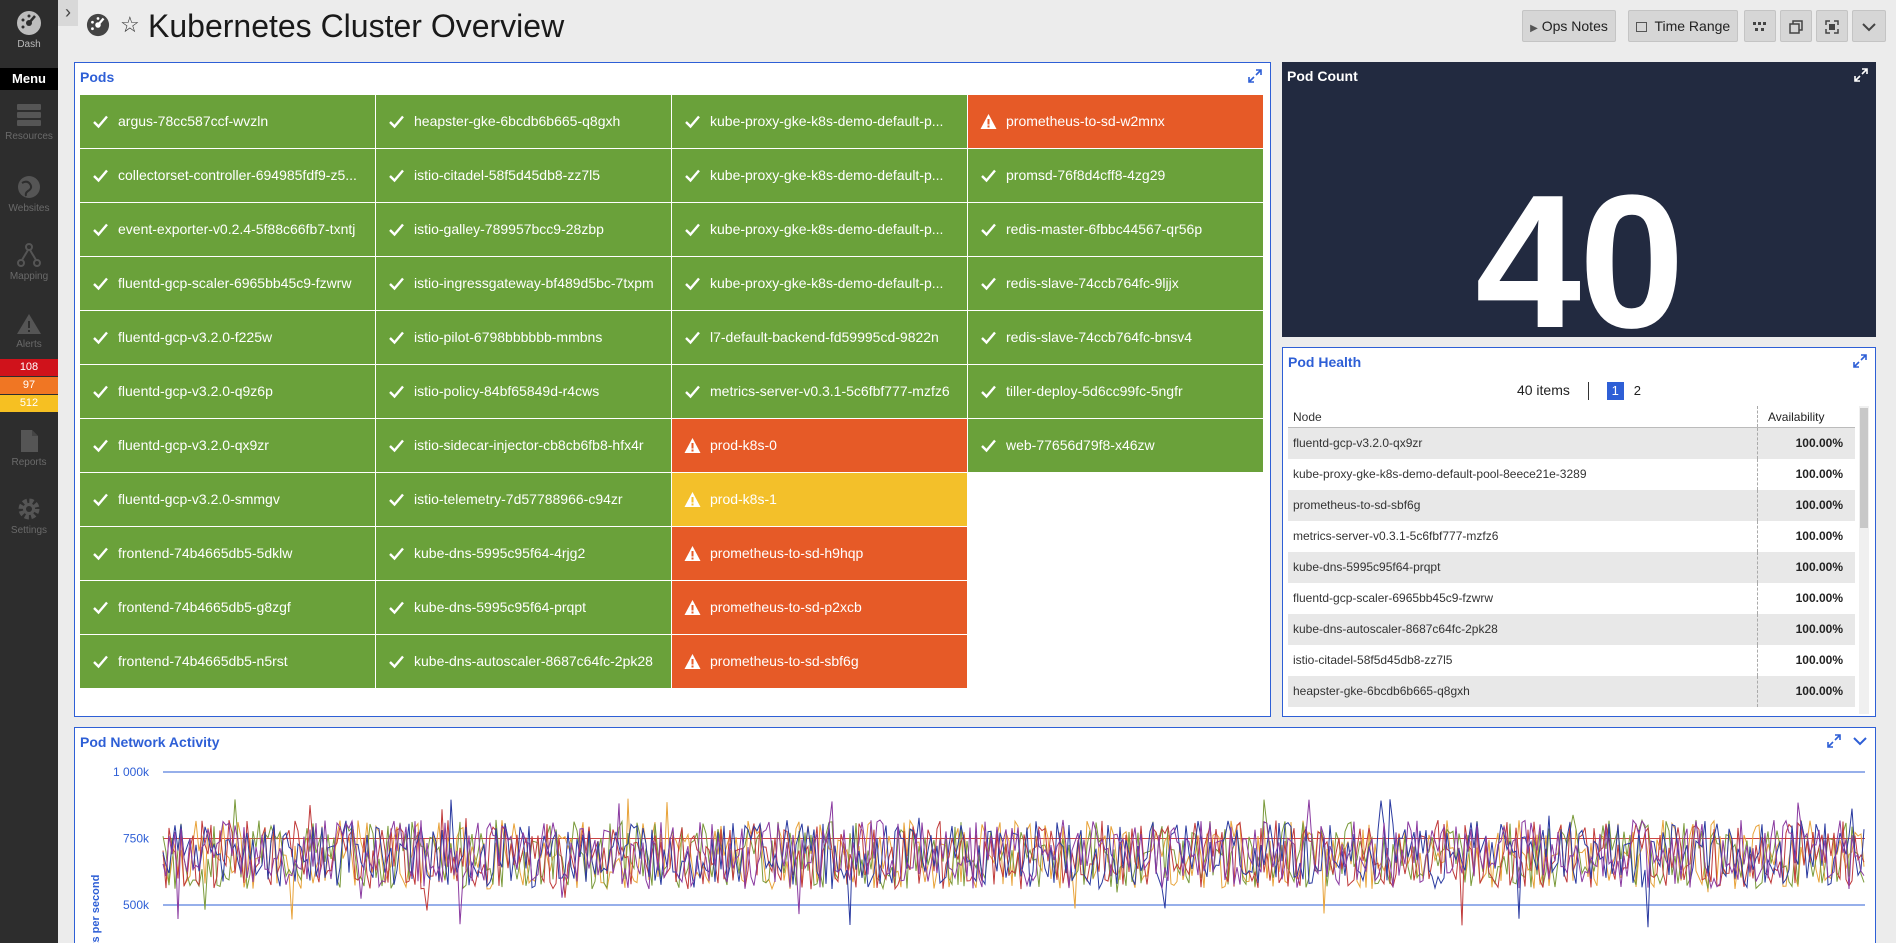  Describe the element at coordinates (1805, 416) in the screenshot. I see `column-header-availability: Availability` at that location.